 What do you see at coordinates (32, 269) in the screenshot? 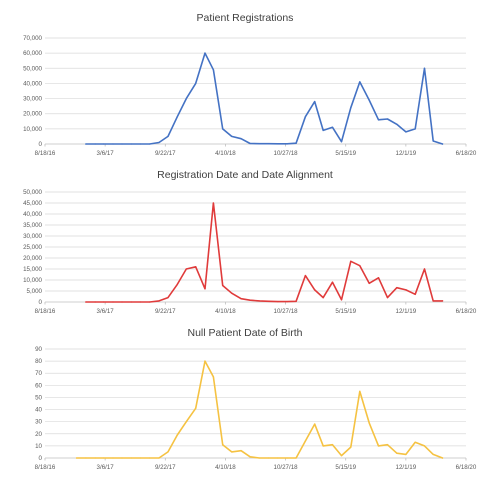
I see `y-tick-label: 15,000` at bounding box center [32, 269].